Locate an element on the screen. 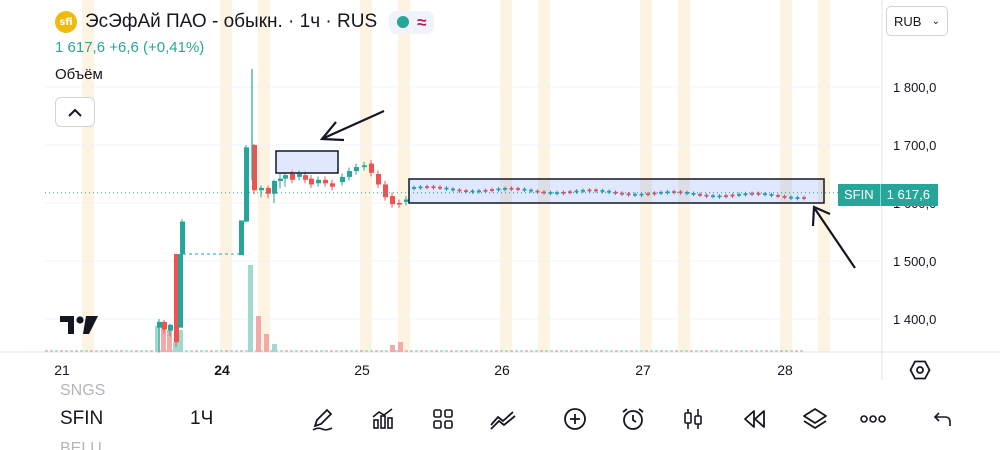  chevron-up-icon is located at coordinates (75, 112).